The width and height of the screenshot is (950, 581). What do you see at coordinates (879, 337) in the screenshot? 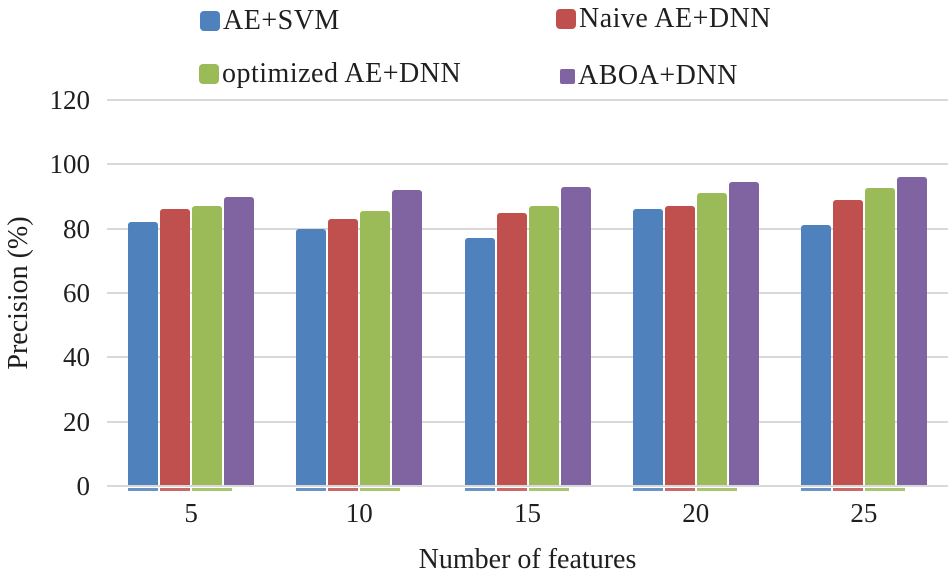
I see `bar-optimized-ae-dnn-x25` at bounding box center [879, 337].